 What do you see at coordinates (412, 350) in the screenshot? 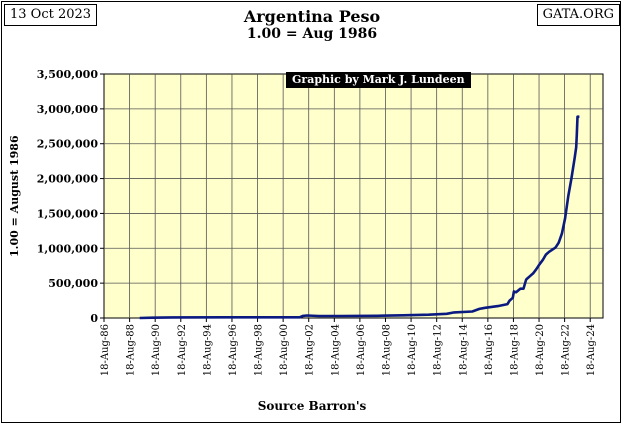
I see `x-tick-label: 18-Aug-10` at bounding box center [412, 350].